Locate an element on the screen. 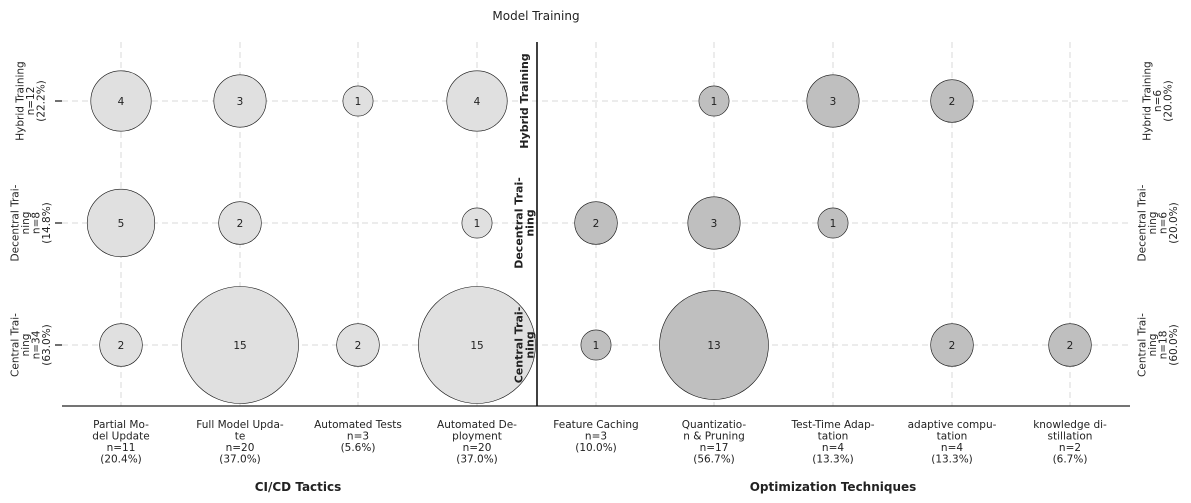 This screenshot has width=1191, height=503. bubble-label-automated-de-ployment-central: 15 is located at coordinates (476, 346).